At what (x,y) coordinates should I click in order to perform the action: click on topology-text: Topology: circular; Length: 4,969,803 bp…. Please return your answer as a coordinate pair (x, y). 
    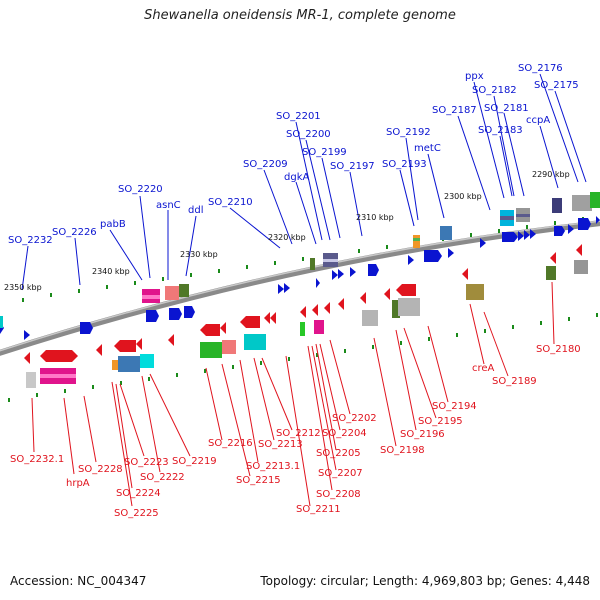
    Looking at the image, I should click on (425, 581).